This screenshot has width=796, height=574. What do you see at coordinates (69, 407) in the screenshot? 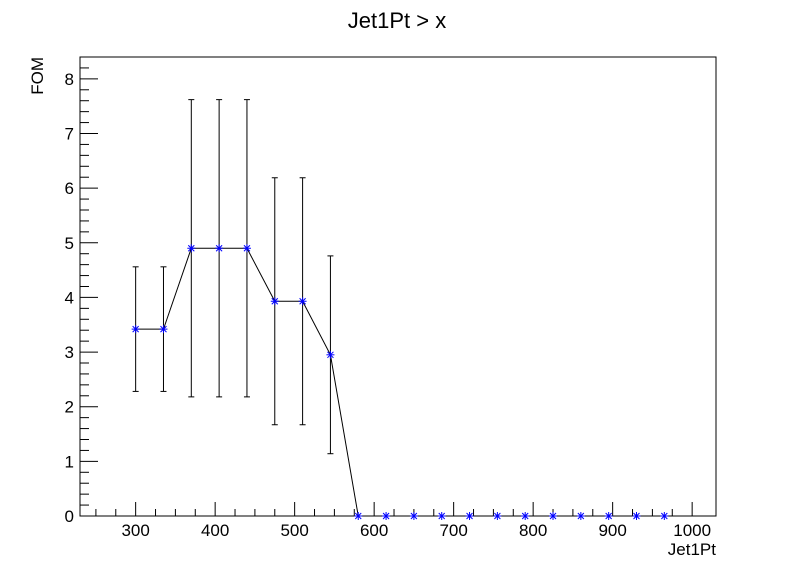
I see `y-tick-label: 2` at bounding box center [69, 407].